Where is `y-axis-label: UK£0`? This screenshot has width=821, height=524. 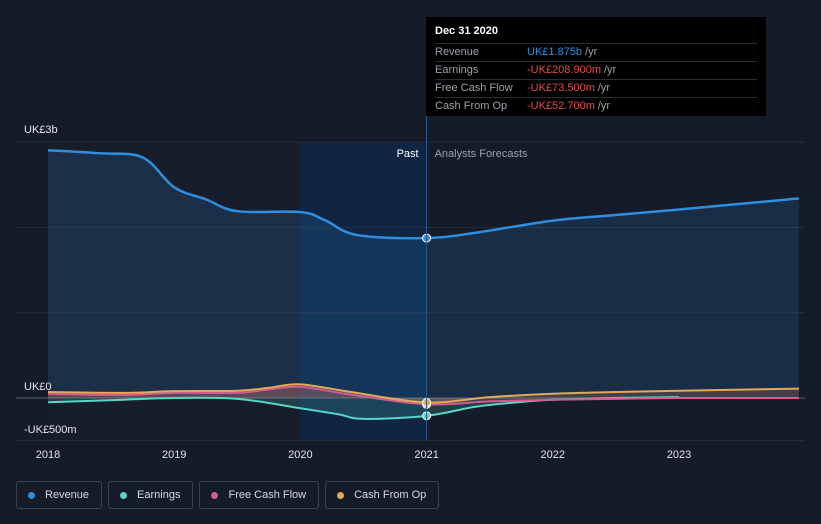
y-axis-label: UK£0 is located at coordinates (38, 387).